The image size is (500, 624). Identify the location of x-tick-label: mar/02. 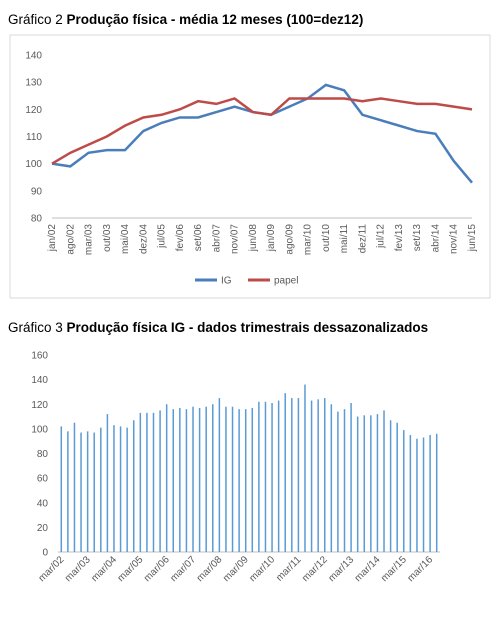
(52, 569).